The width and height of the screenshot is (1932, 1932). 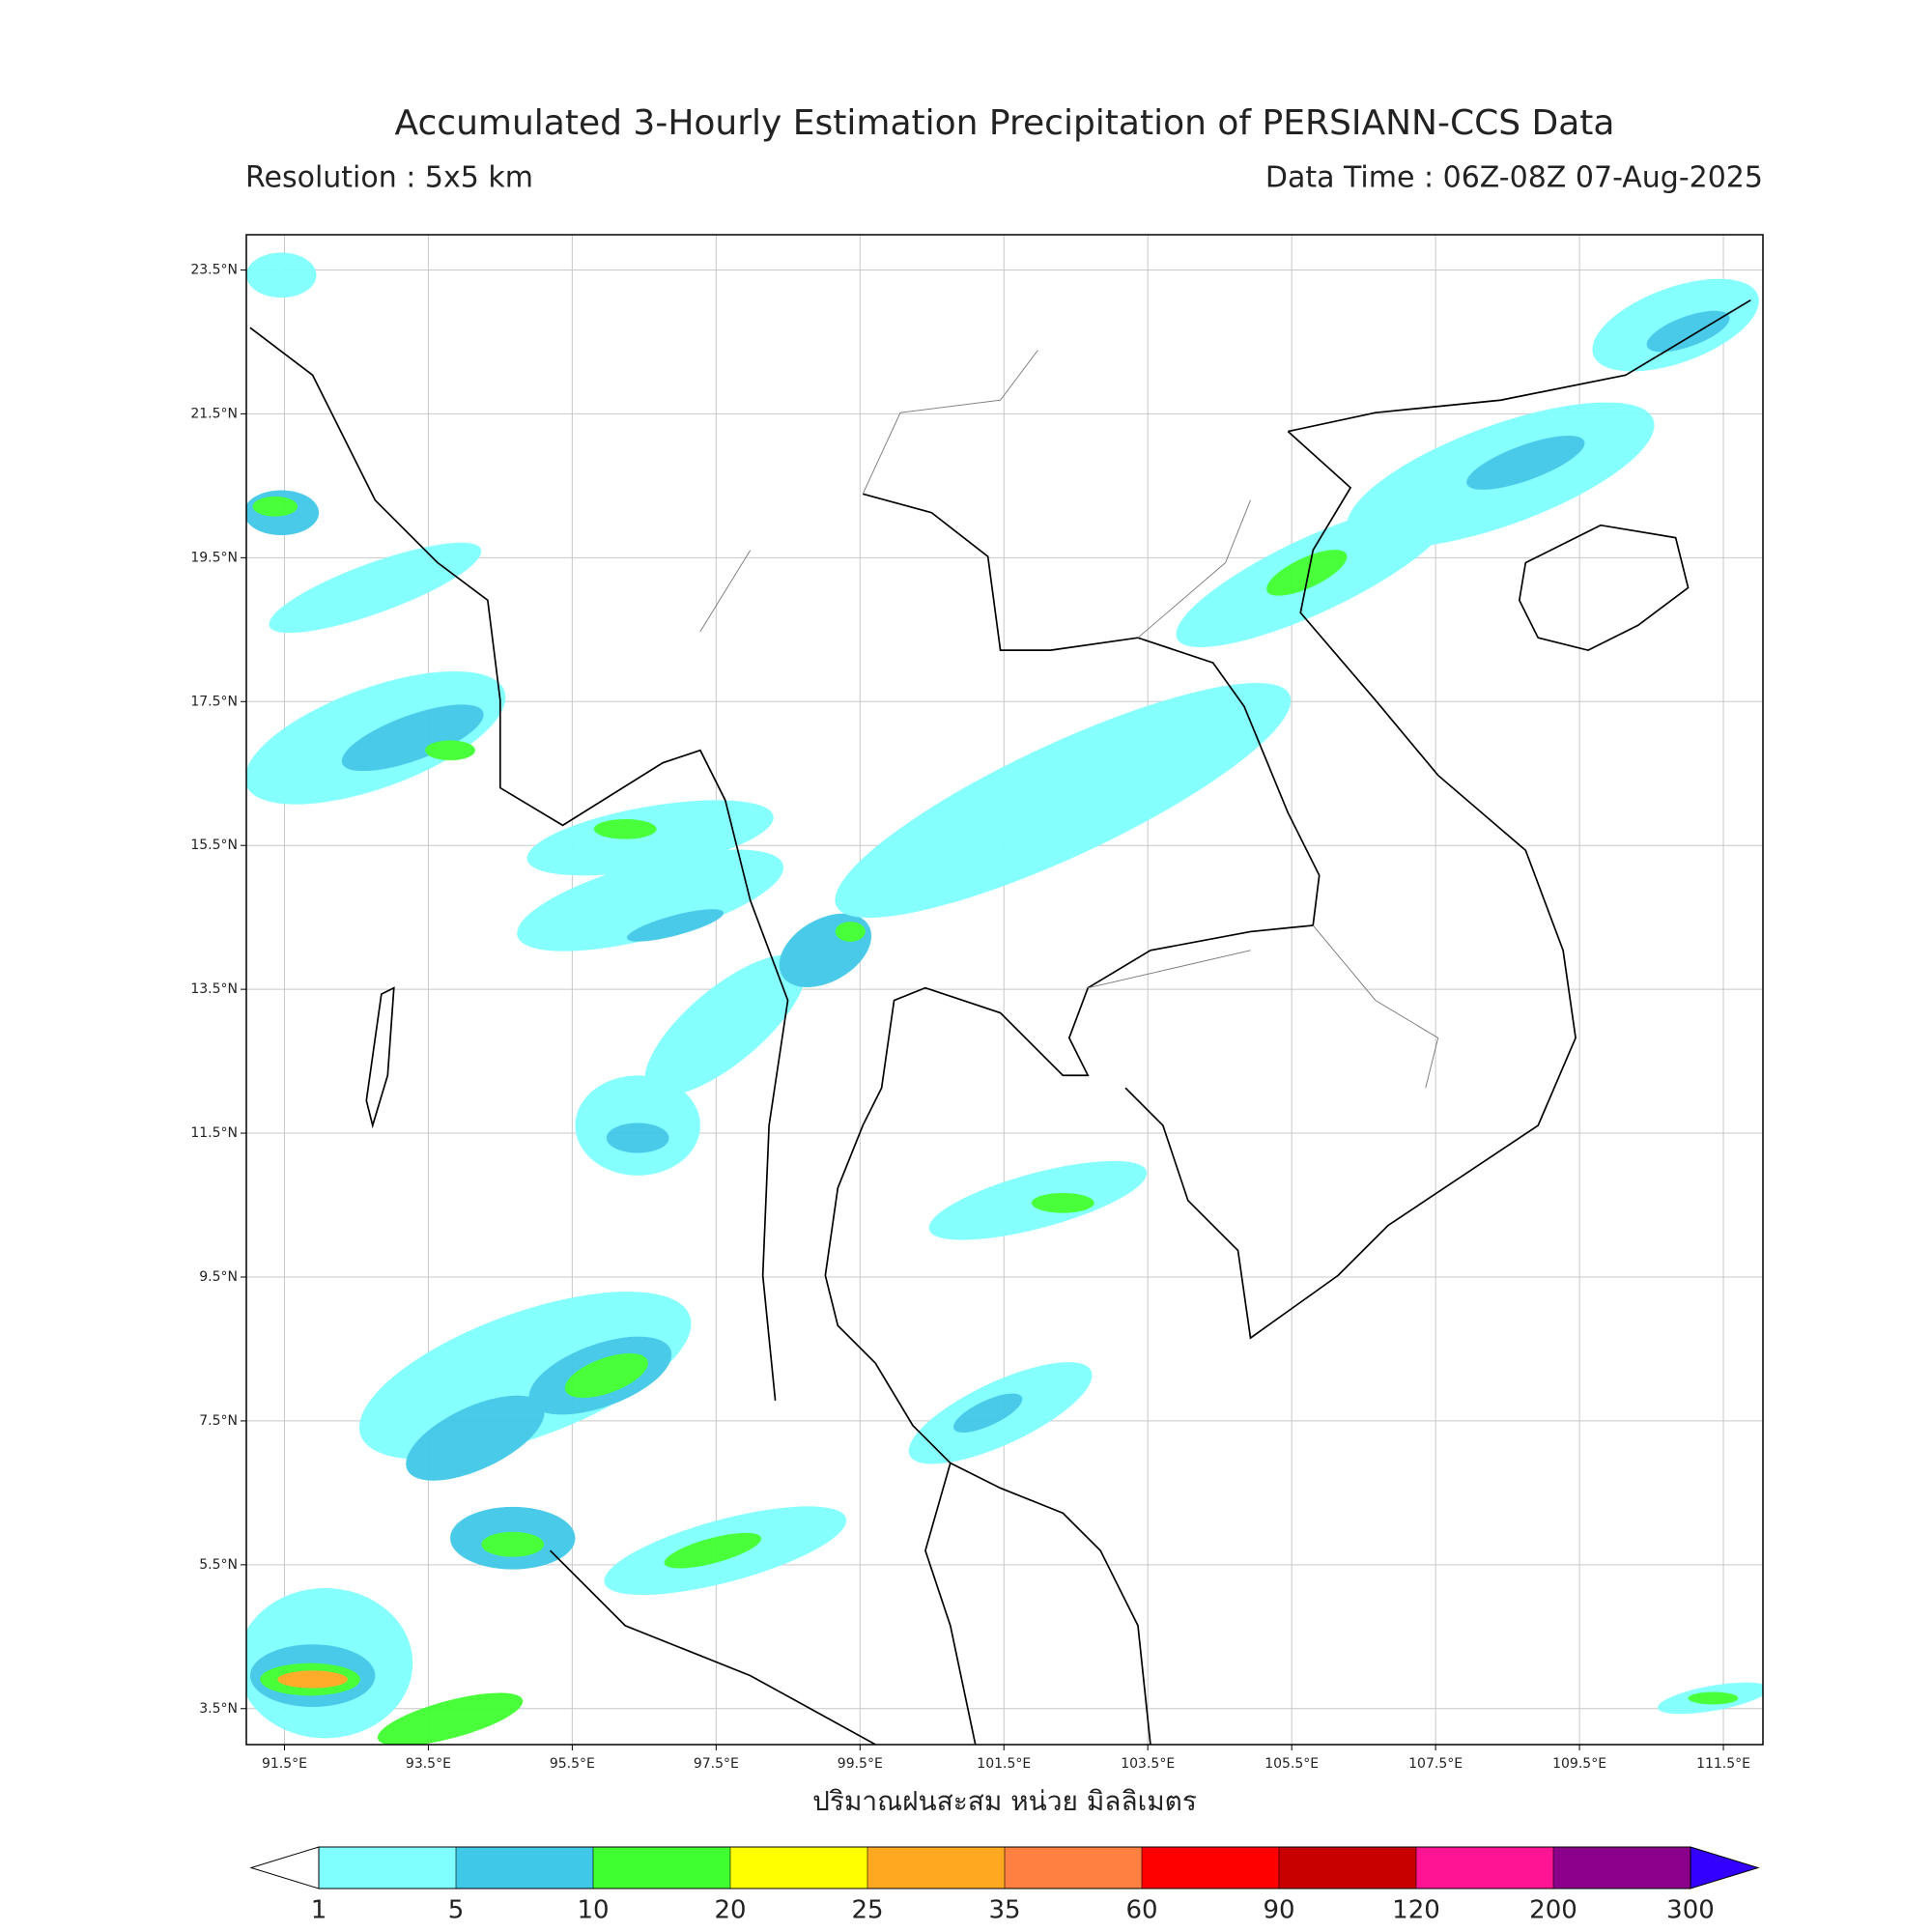 I want to click on colorbar-over, so click(x=1725, y=1867).